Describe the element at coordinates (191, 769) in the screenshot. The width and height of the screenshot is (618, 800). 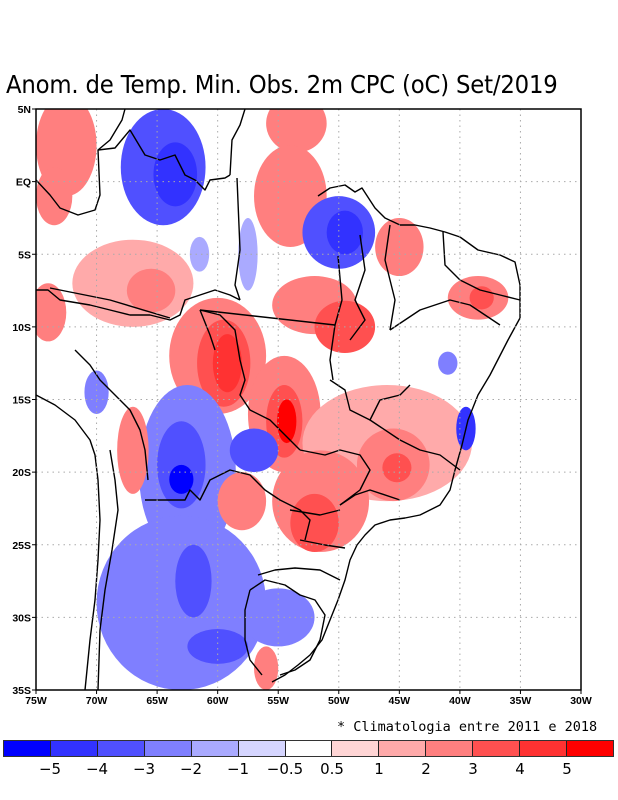
I see `colorbar-label: −2` at that location.